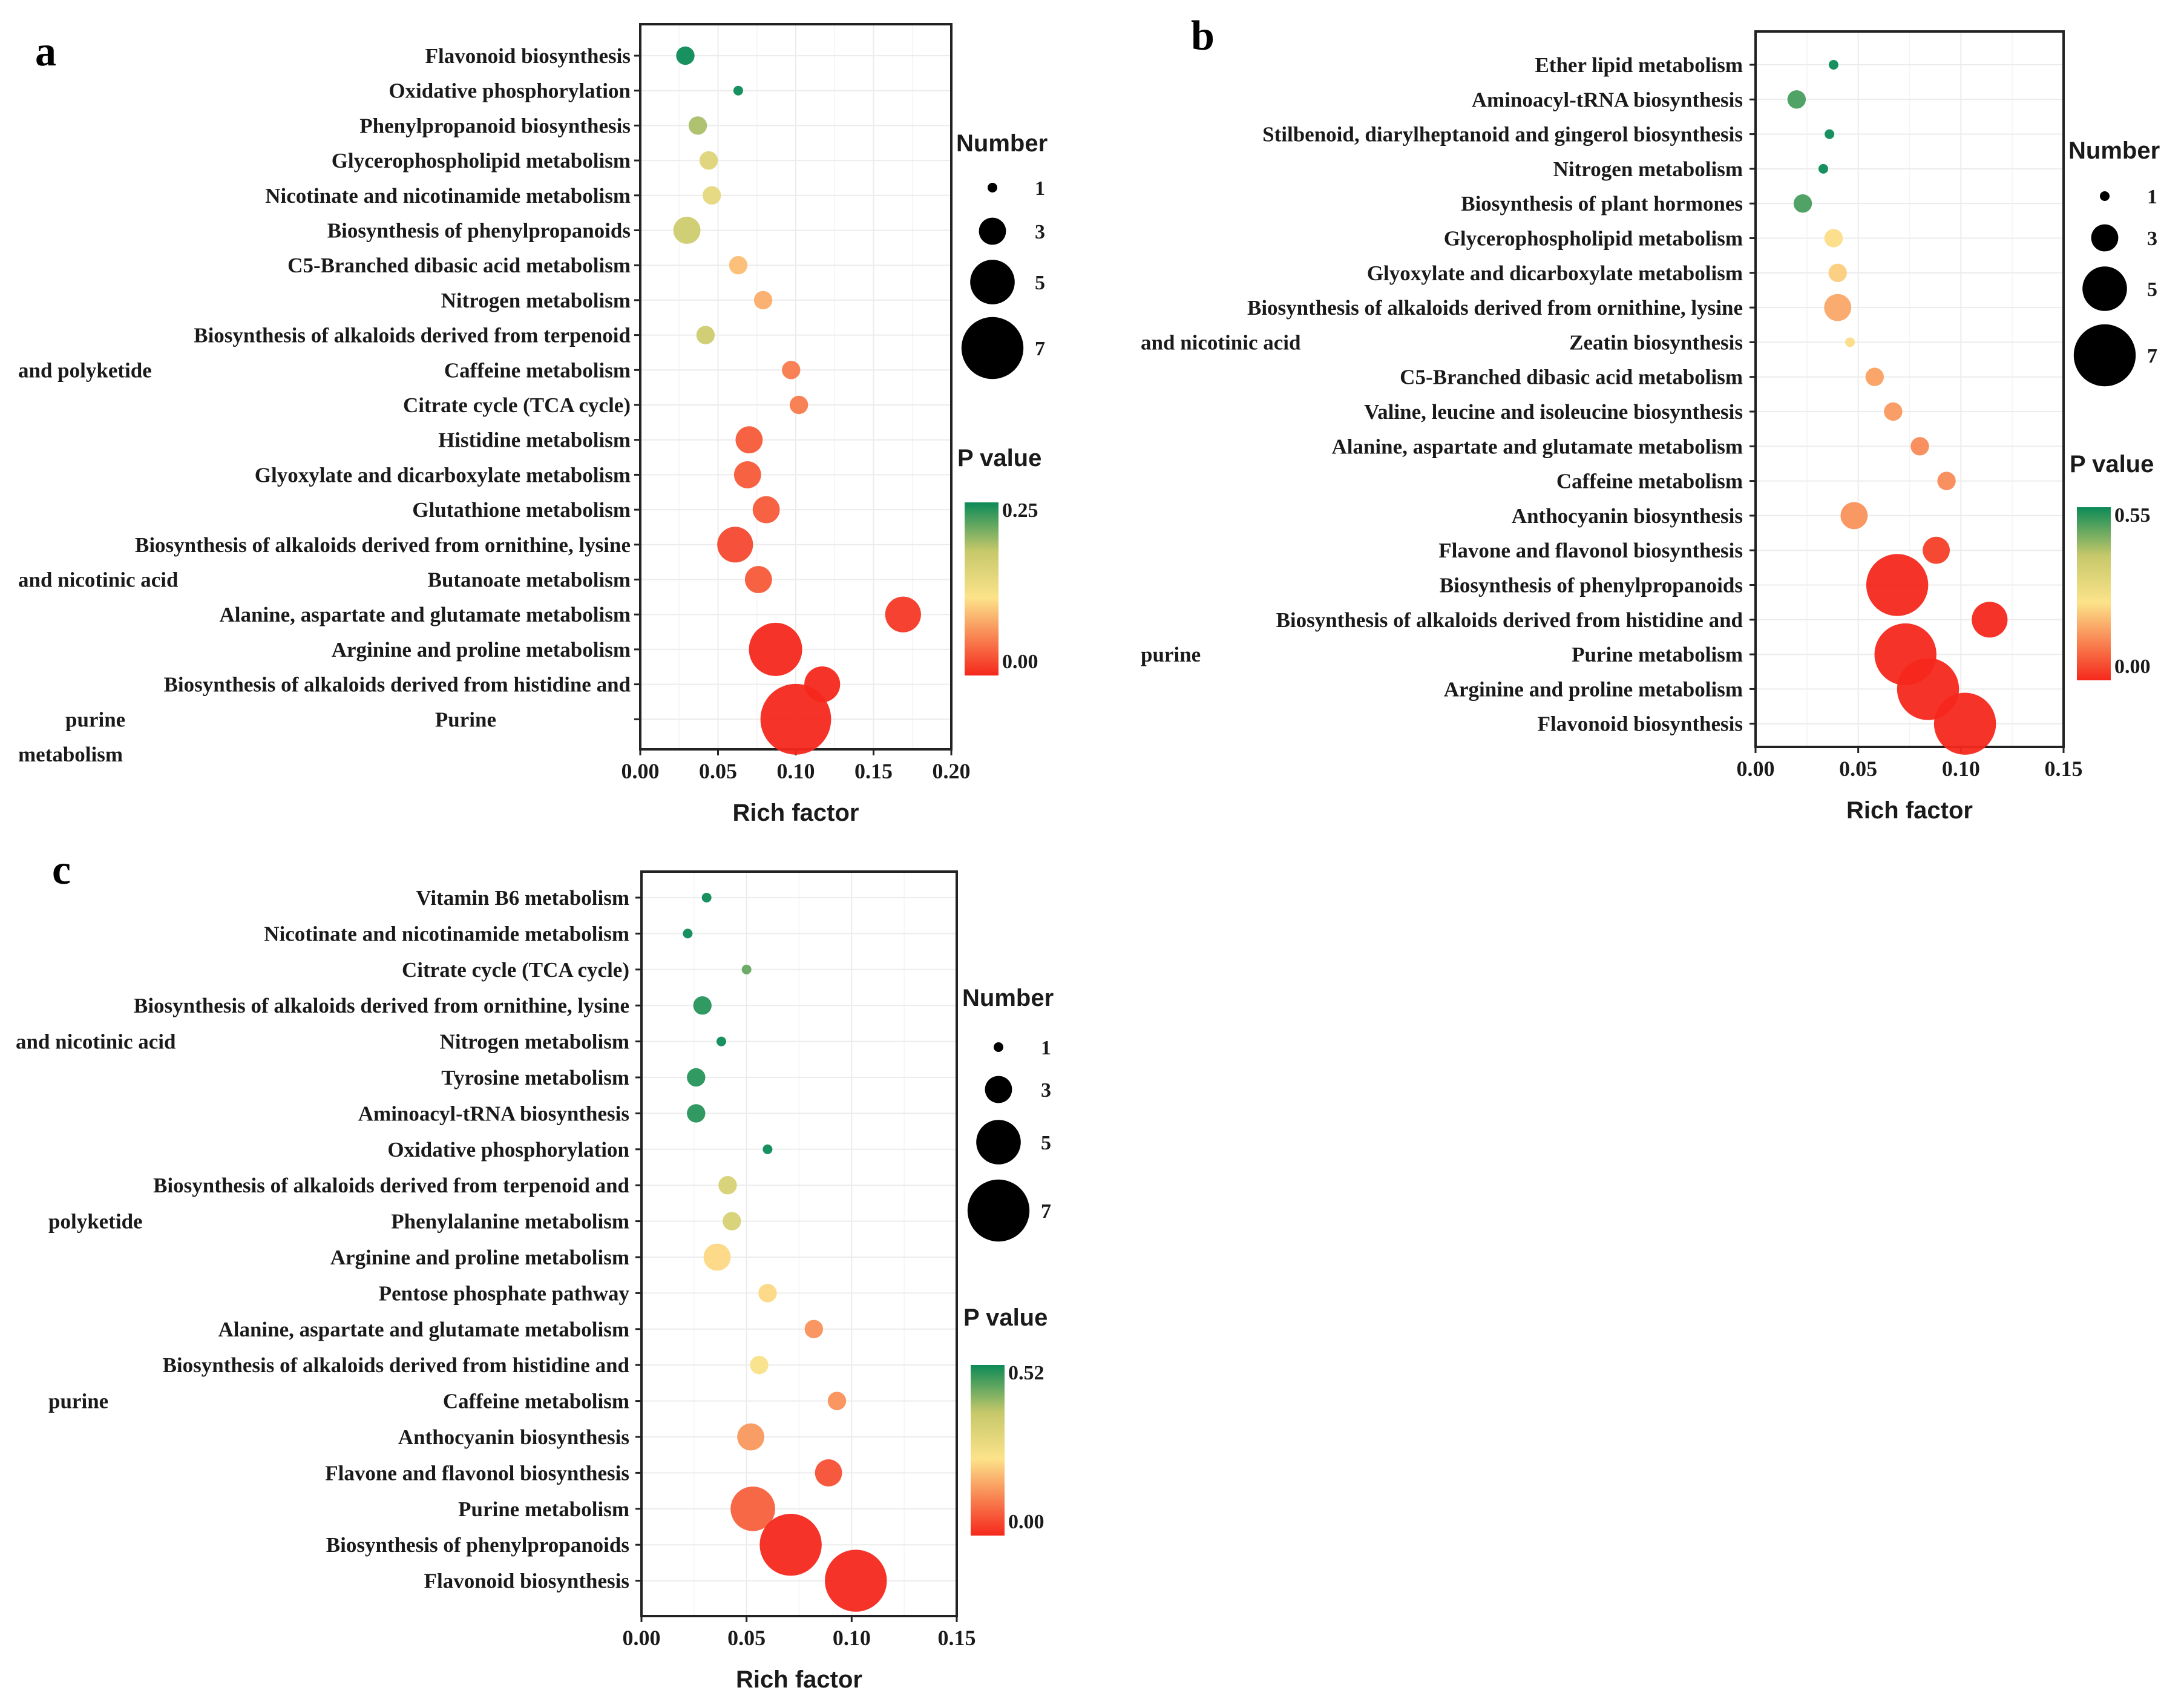  I want to click on x-tick-label: 0.20, so click(952, 771).